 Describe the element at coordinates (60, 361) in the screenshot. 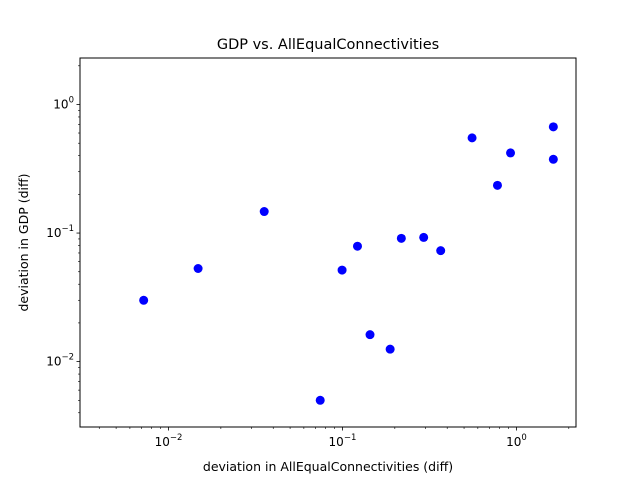

I see `y-tick-label: 10⁻²` at that location.